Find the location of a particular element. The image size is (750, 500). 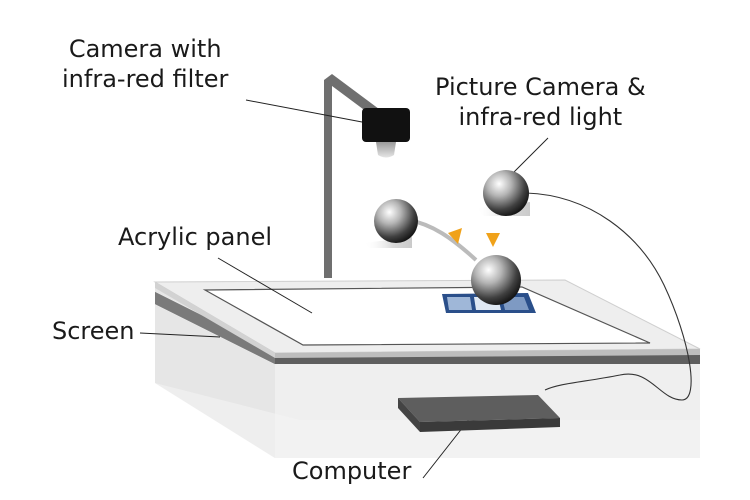

camera-stand is located at coordinates (353, 176).